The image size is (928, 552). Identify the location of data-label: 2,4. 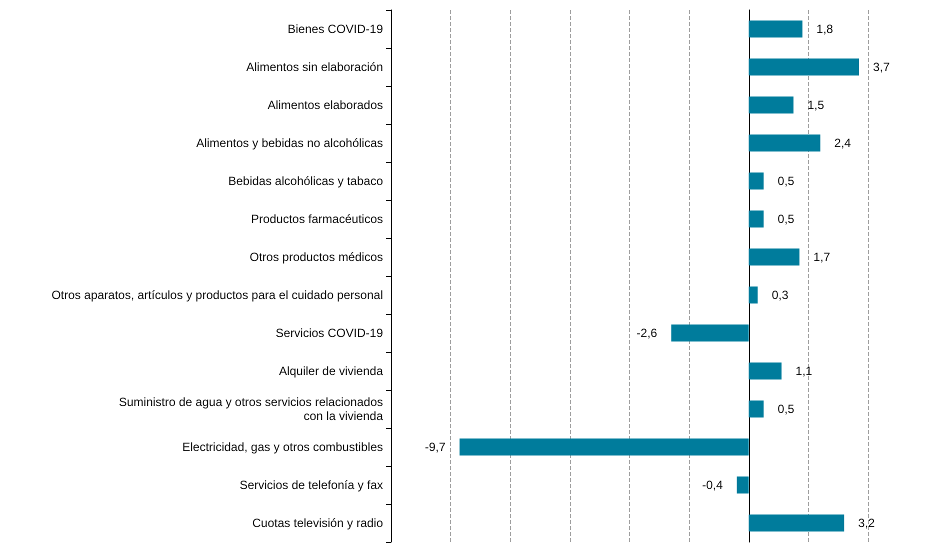
(843, 143).